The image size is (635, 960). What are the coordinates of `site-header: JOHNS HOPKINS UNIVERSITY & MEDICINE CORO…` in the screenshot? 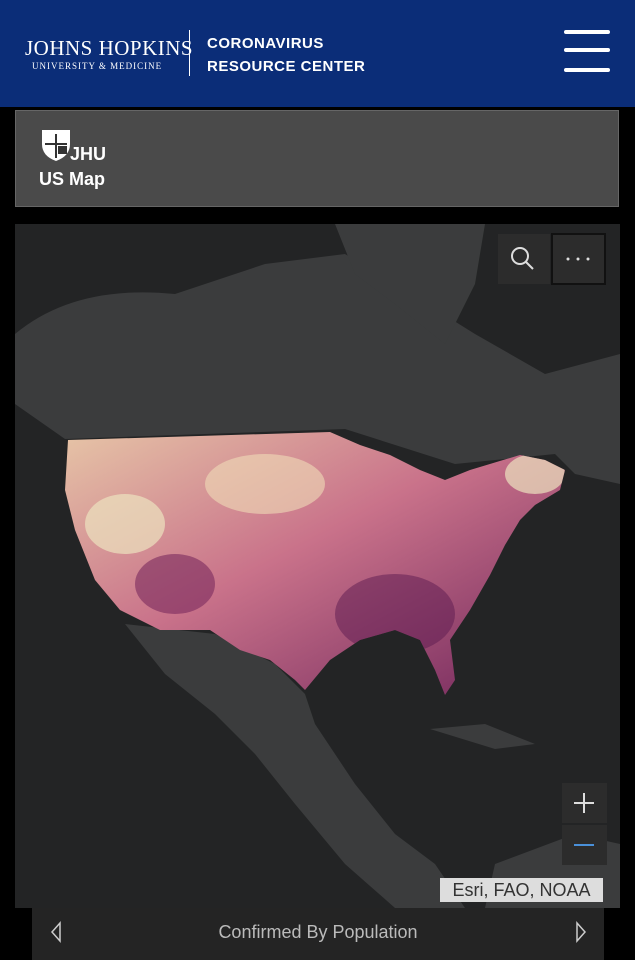 It's located at (317, 53).